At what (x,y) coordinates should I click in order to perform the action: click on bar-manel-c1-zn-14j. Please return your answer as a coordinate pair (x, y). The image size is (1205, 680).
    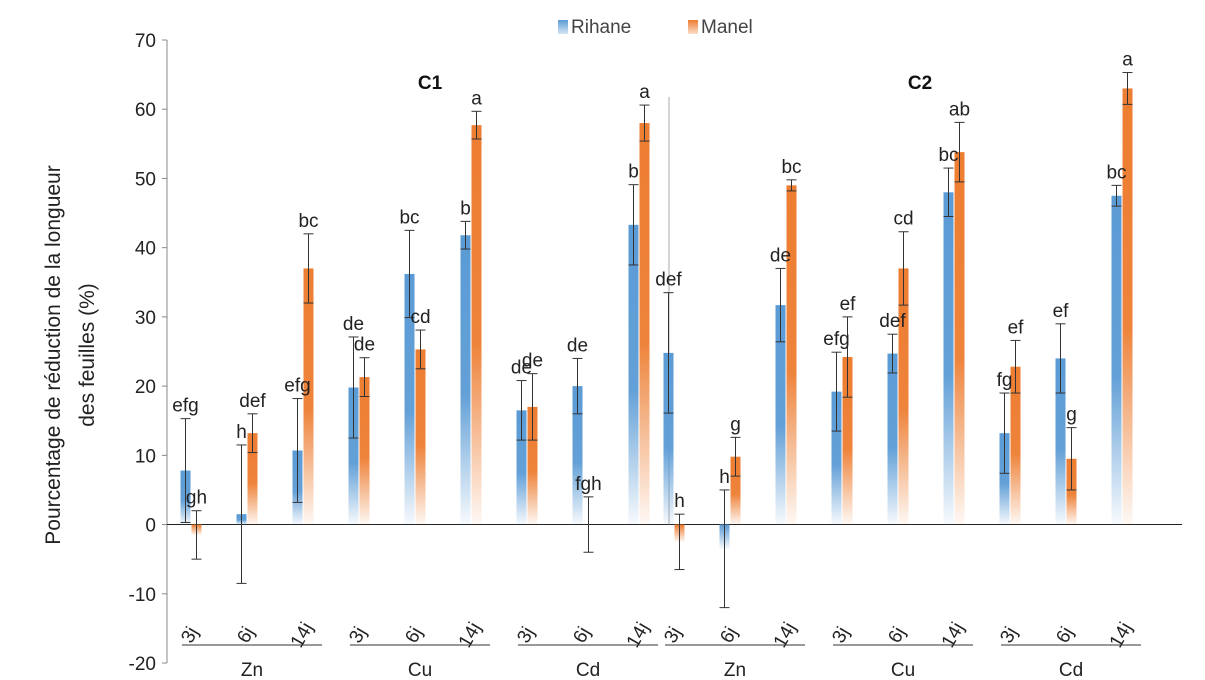
    Looking at the image, I should click on (308, 396).